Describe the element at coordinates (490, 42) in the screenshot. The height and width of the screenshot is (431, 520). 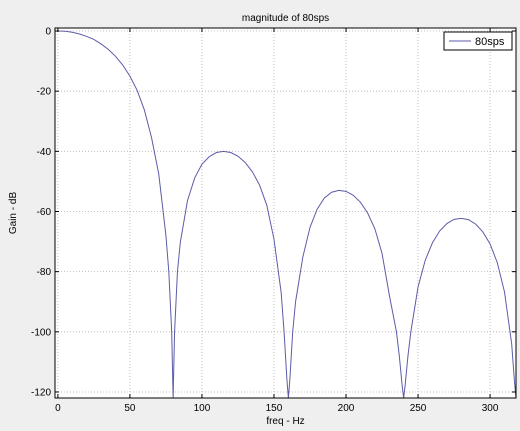
I see `legend-label-80sps: 80sps` at that location.